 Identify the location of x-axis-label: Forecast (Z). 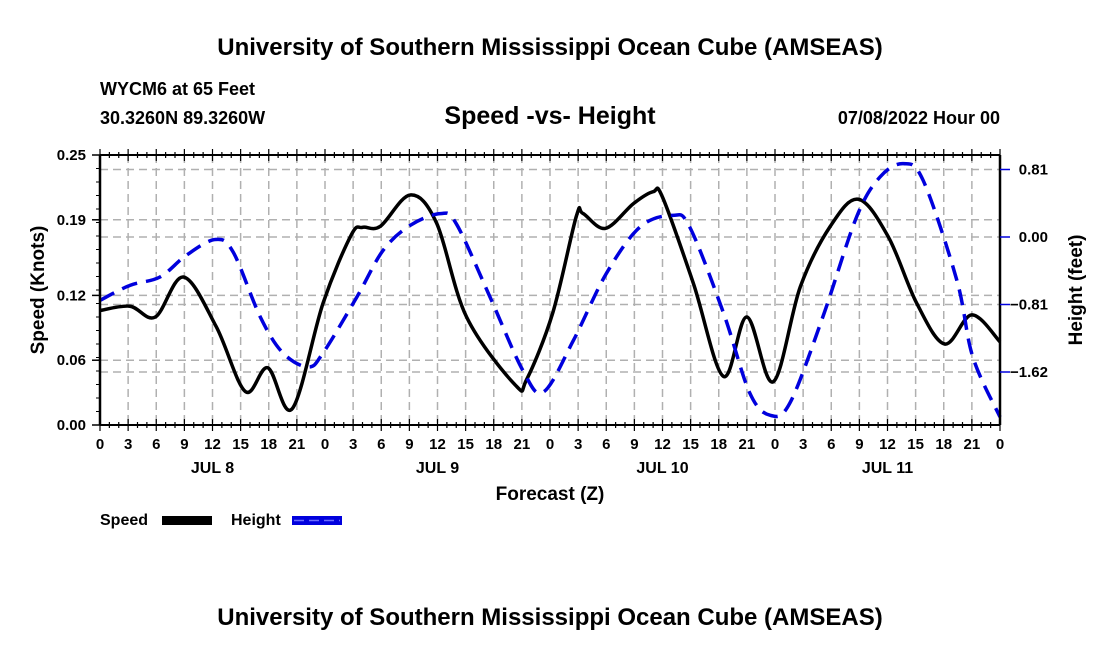
(550, 494).